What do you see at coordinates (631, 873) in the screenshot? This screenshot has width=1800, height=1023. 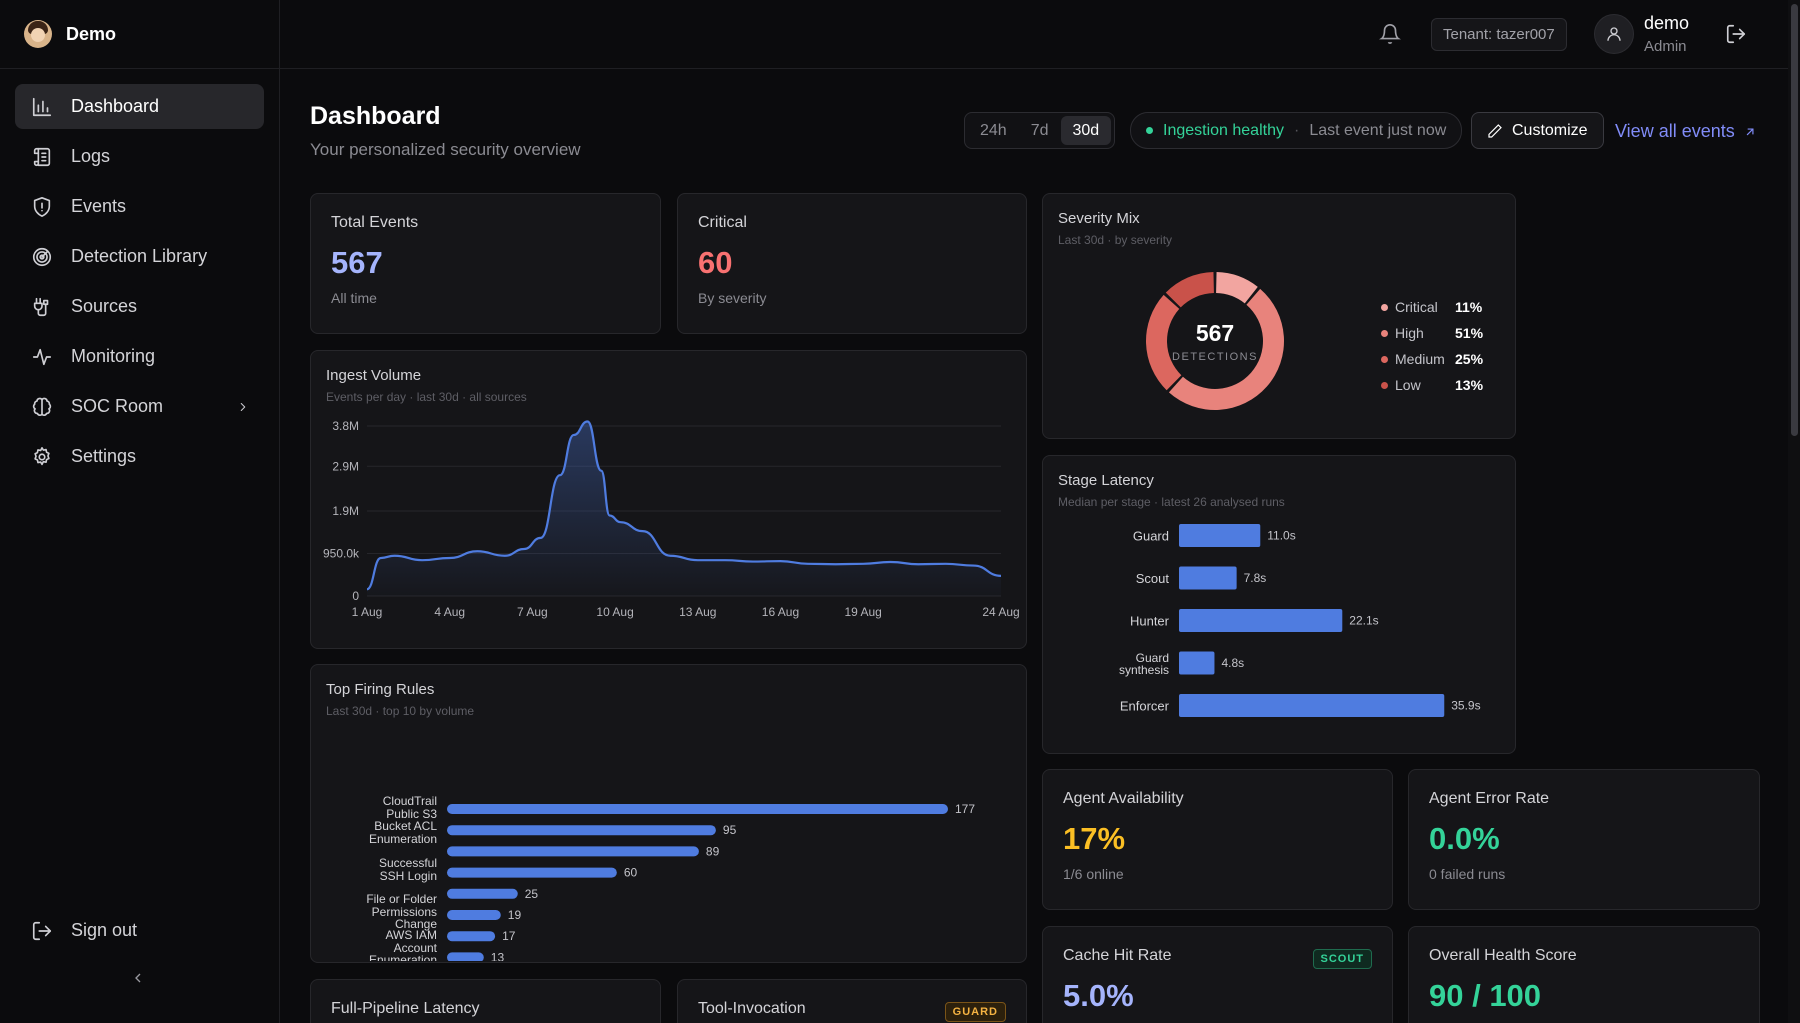 I see `rule-value-label: 60` at bounding box center [631, 873].